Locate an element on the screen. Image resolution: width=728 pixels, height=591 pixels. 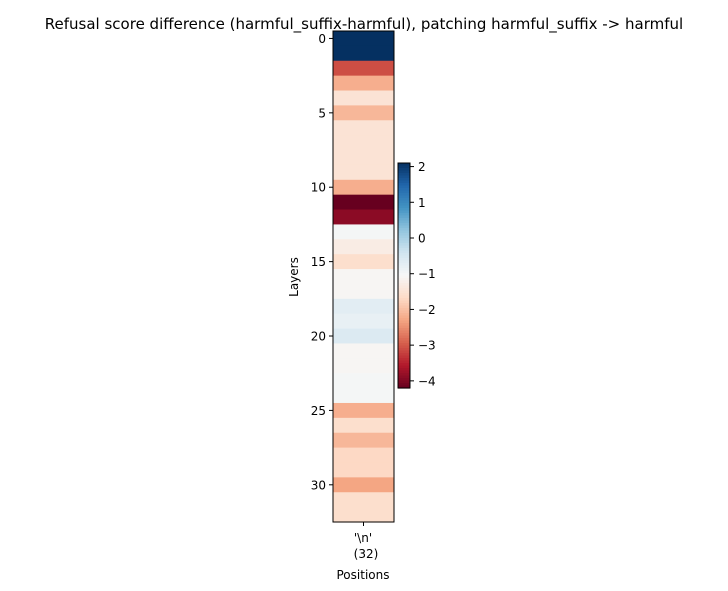
colorbar-tick-label: −2 is located at coordinates (427, 310).